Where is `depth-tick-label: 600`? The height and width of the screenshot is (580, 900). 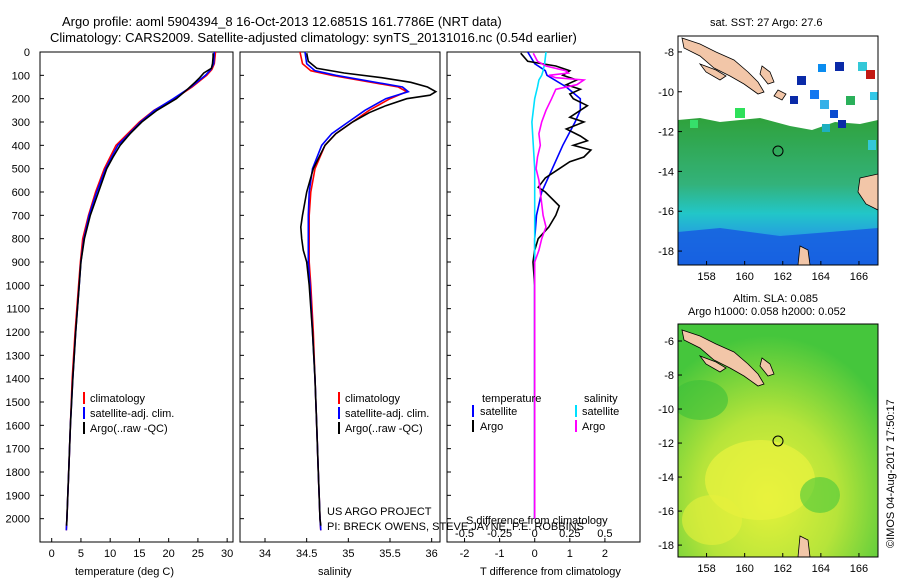 depth-tick-label: 600 is located at coordinates (21, 193).